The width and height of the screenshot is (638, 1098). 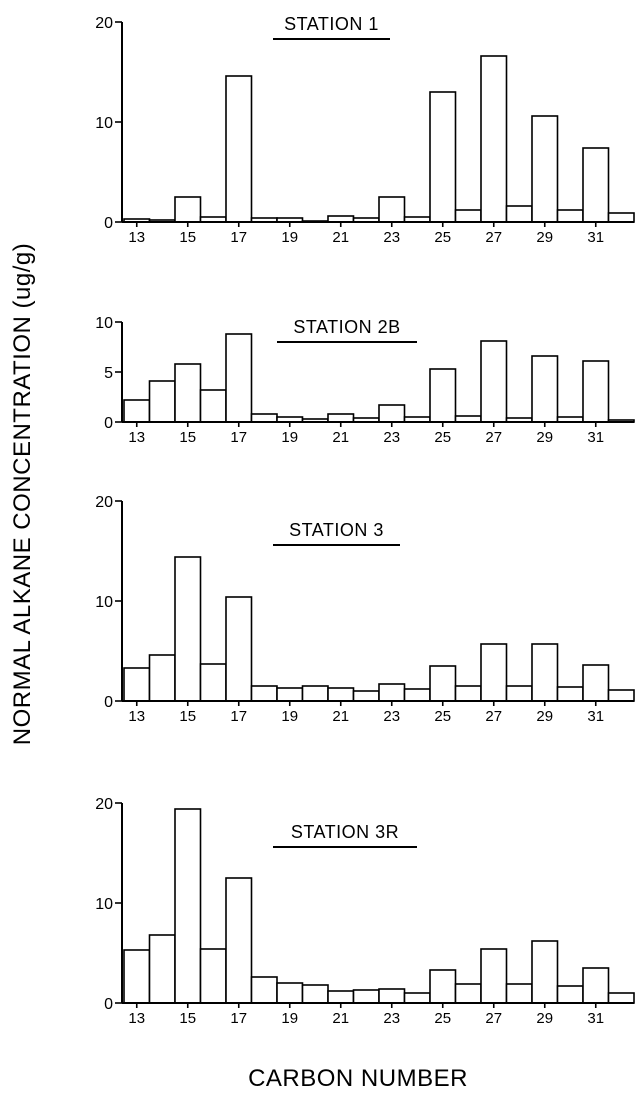 I want to click on x-axis-title: CARBON NUMBER, so click(x=358, y=1078).